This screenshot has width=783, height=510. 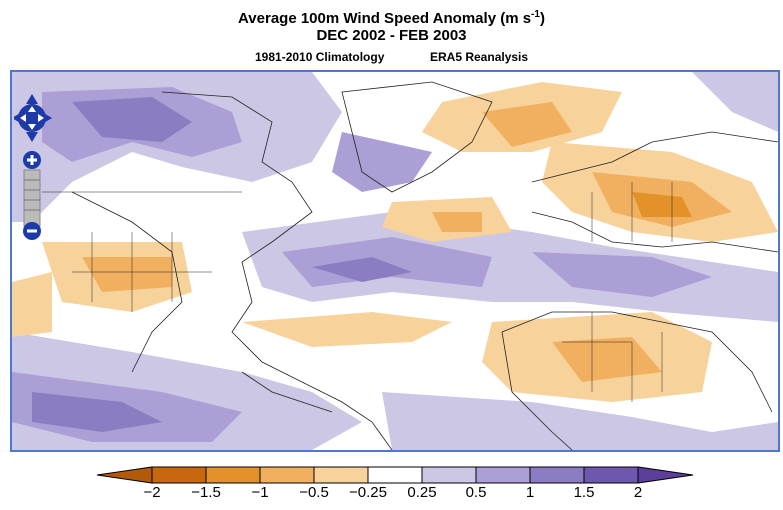 What do you see at coordinates (638, 492) in the screenshot?
I see `colorbar-tick-label: 2` at bounding box center [638, 492].